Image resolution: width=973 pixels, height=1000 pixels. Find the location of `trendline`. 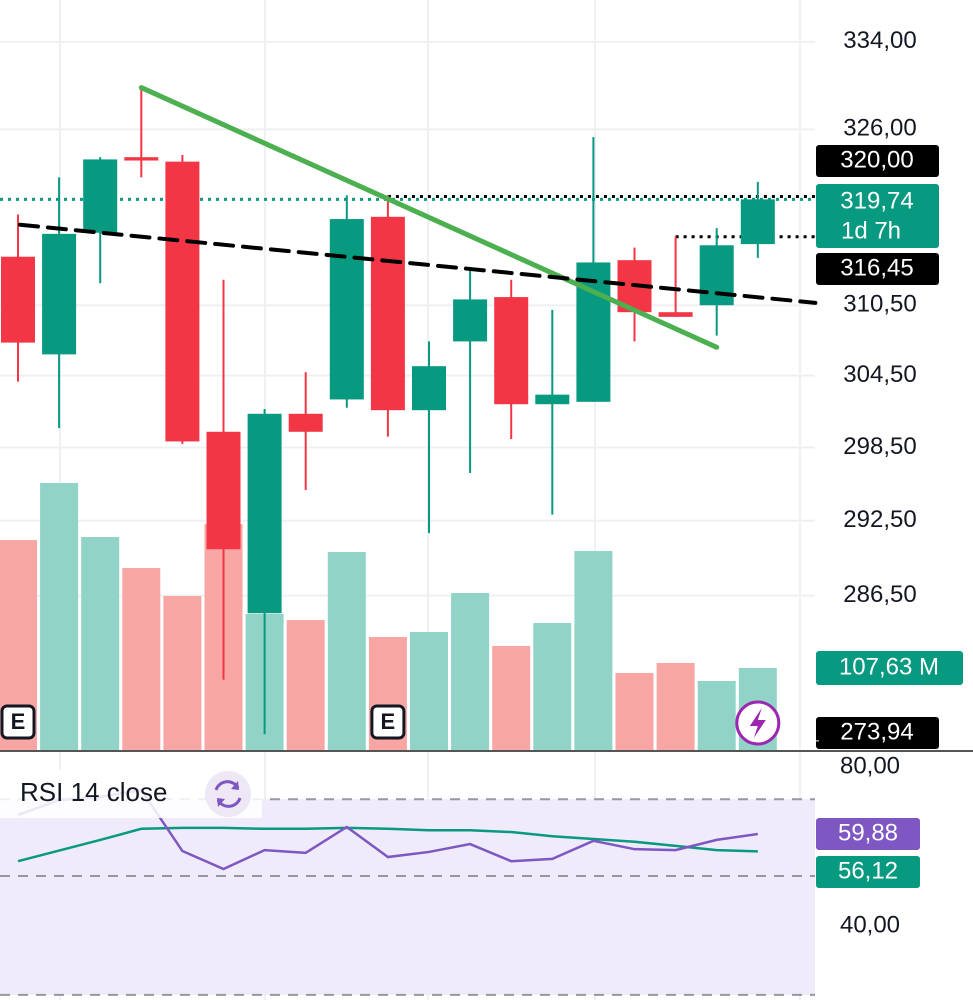

trendline is located at coordinates (418, 263).